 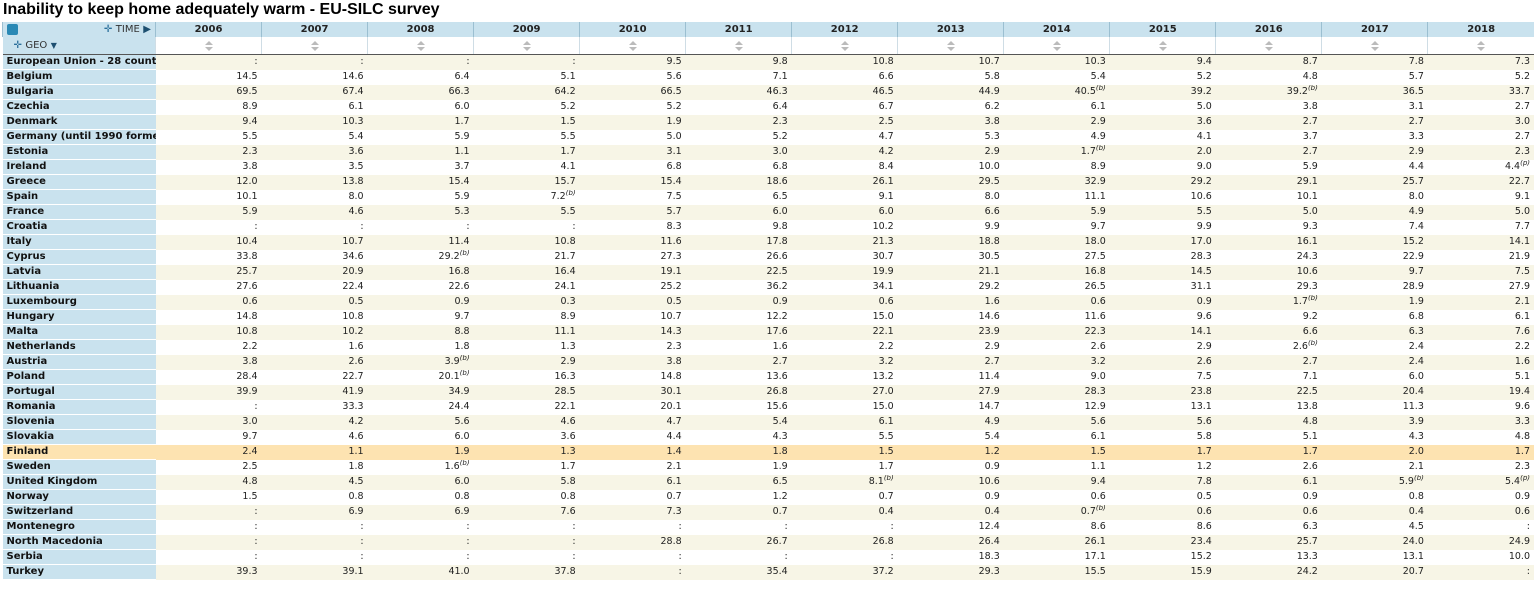 I want to click on cell: 67.4, so click(x=314, y=92).